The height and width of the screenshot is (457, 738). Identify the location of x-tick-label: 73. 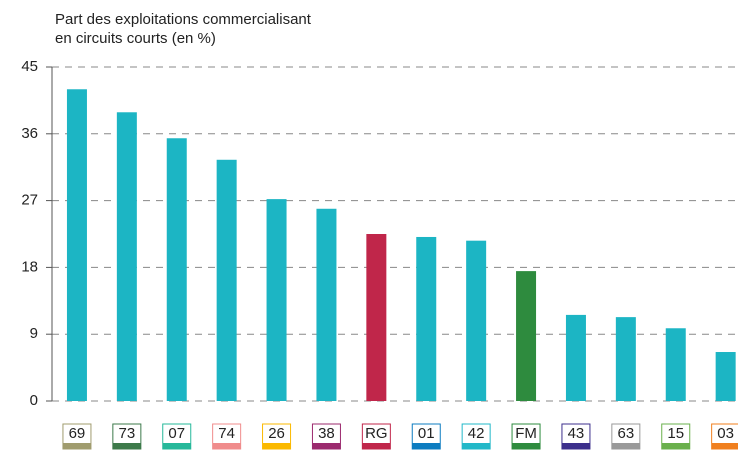
(127, 433).